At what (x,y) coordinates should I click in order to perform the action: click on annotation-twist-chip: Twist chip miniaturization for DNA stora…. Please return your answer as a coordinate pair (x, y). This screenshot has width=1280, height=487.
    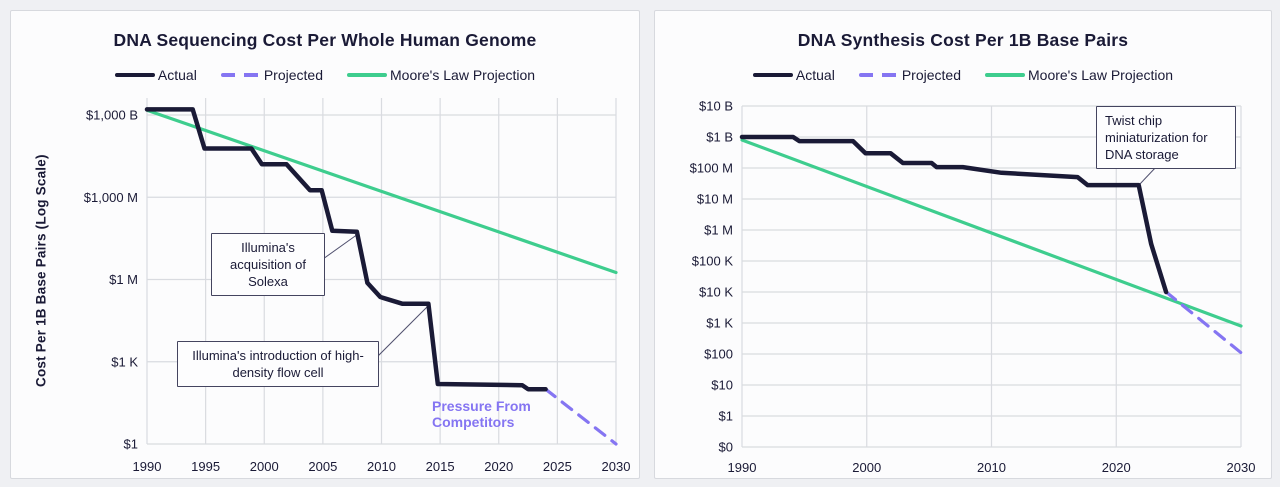
    Looking at the image, I should click on (1166, 137).